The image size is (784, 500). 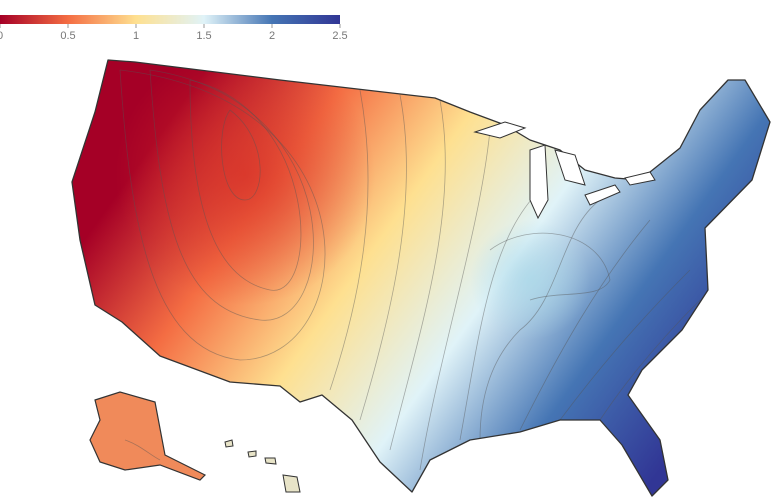 I want to click on legend-tick-label: 2, so click(x=272, y=36).